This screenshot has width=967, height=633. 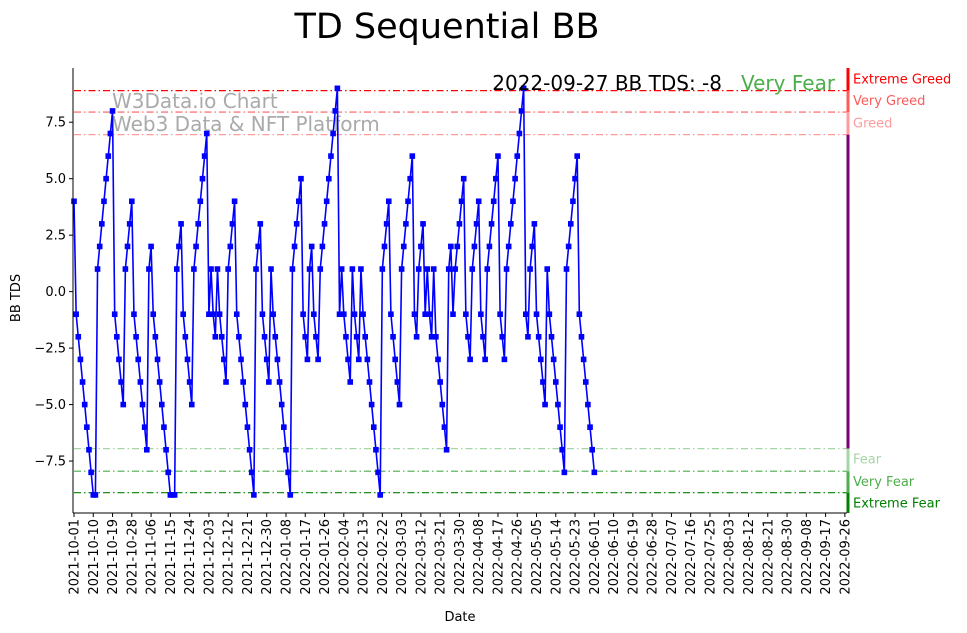 What do you see at coordinates (730, 557) in the screenshot?
I see `x-tick-label: 2022-08-03` at bounding box center [730, 557].